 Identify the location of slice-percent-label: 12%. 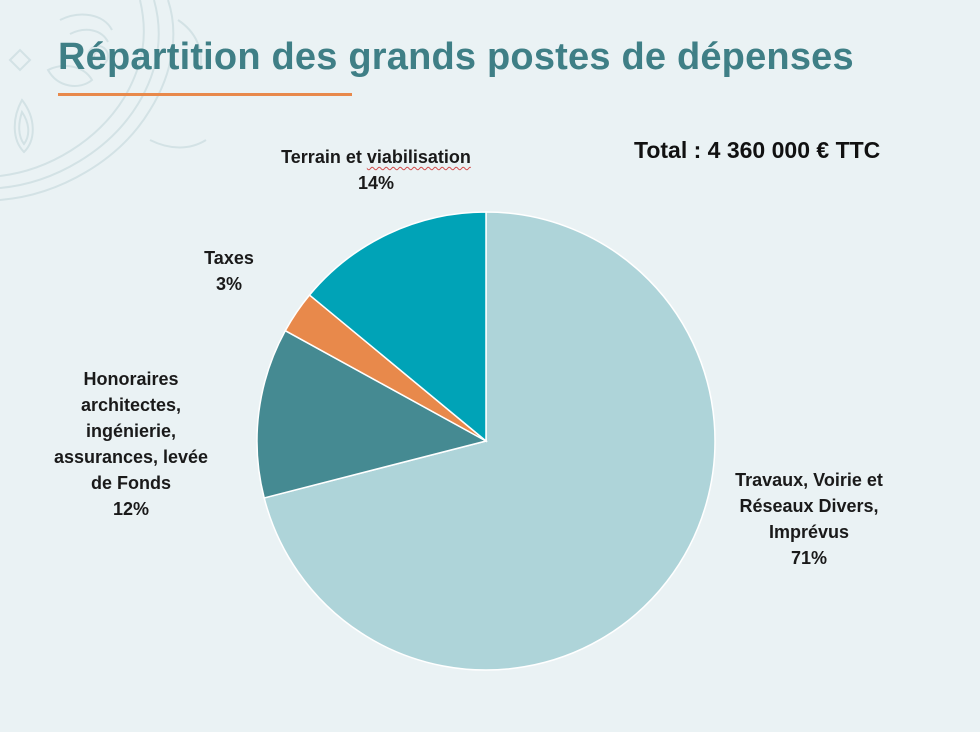
(131, 509).